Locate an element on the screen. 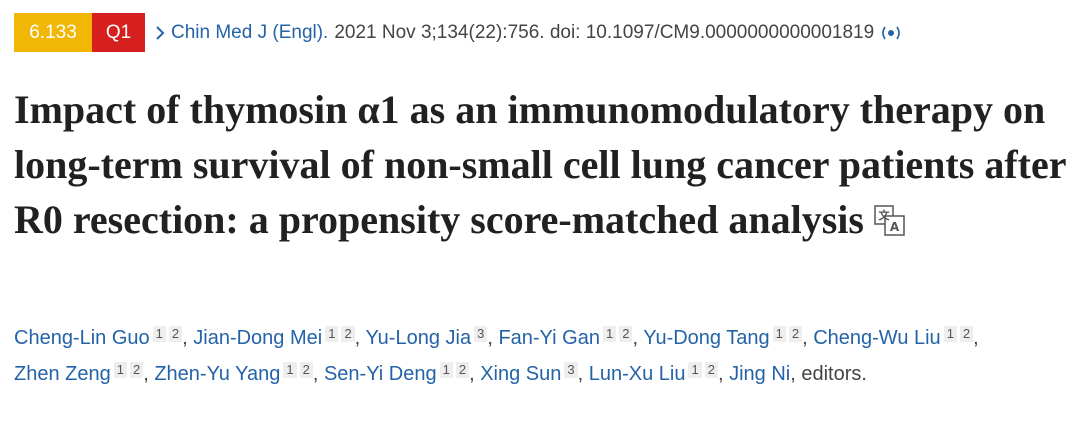 The height and width of the screenshot is (441, 1080). author-name: Cheng-Wu Liu is located at coordinates (877, 338).